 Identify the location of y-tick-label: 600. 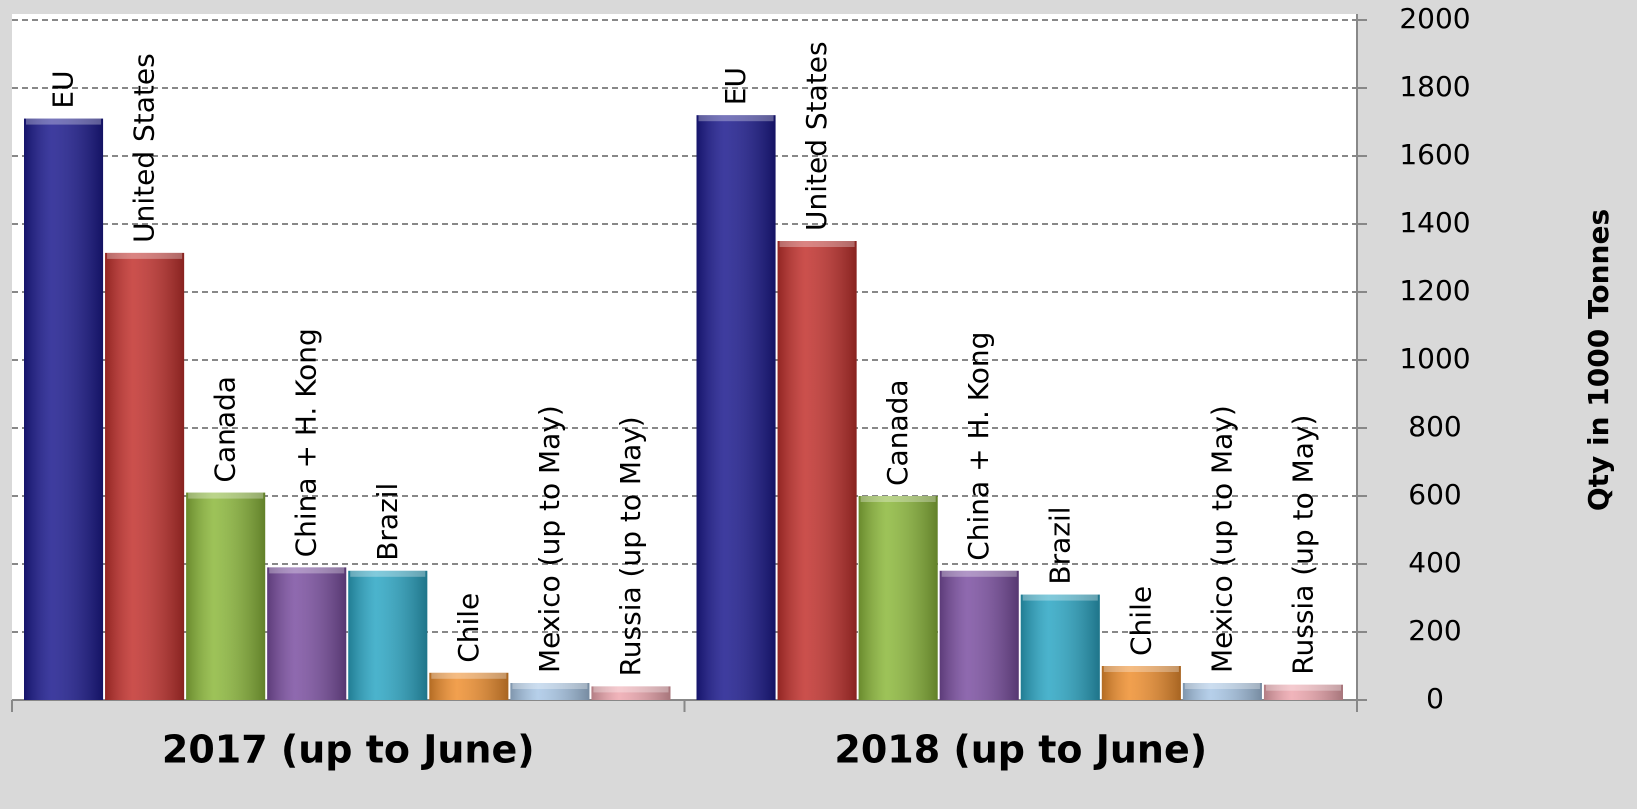
(1434, 494).